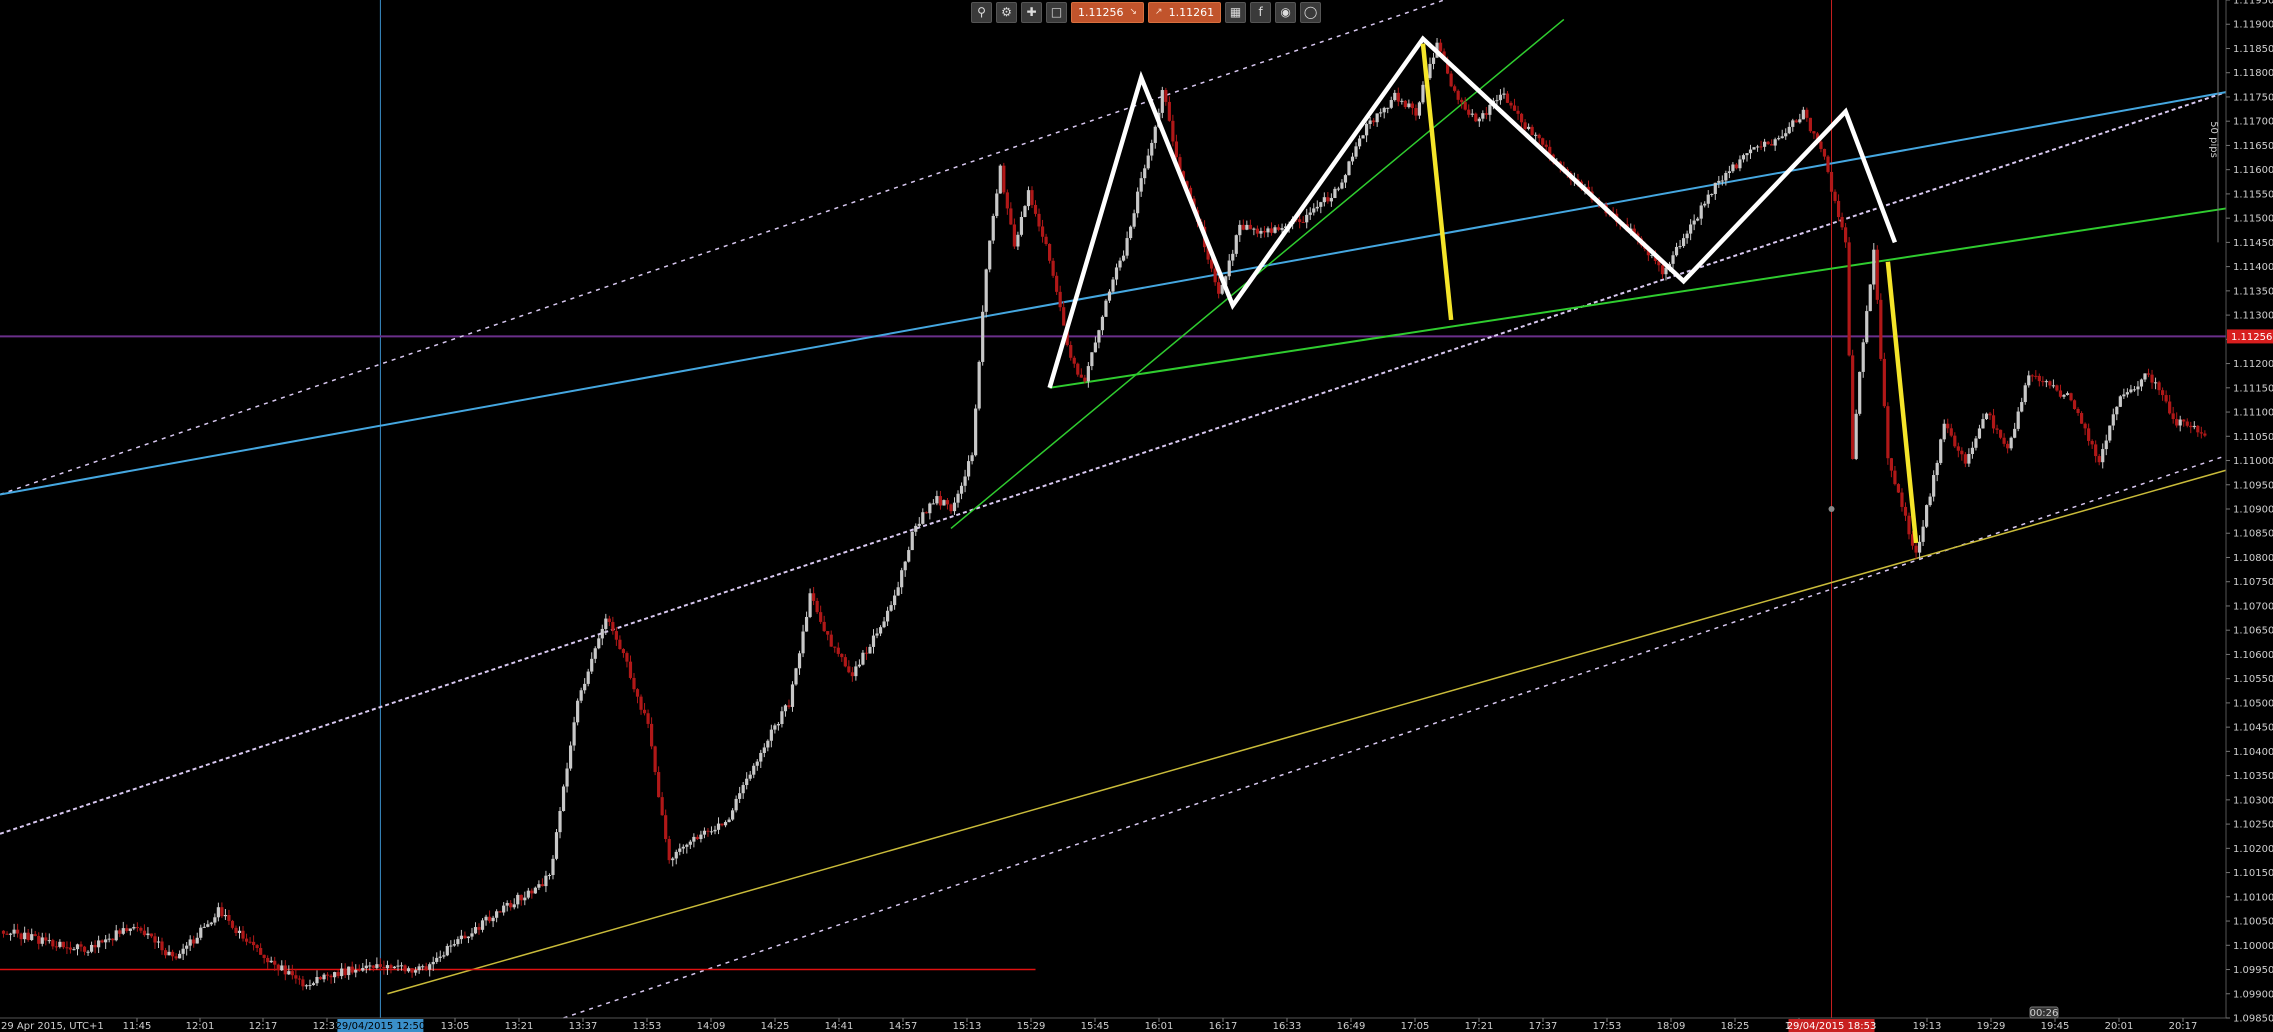  Describe the element at coordinates (1236, 12) in the screenshot. I see `grid-icon: ▦` at that location.